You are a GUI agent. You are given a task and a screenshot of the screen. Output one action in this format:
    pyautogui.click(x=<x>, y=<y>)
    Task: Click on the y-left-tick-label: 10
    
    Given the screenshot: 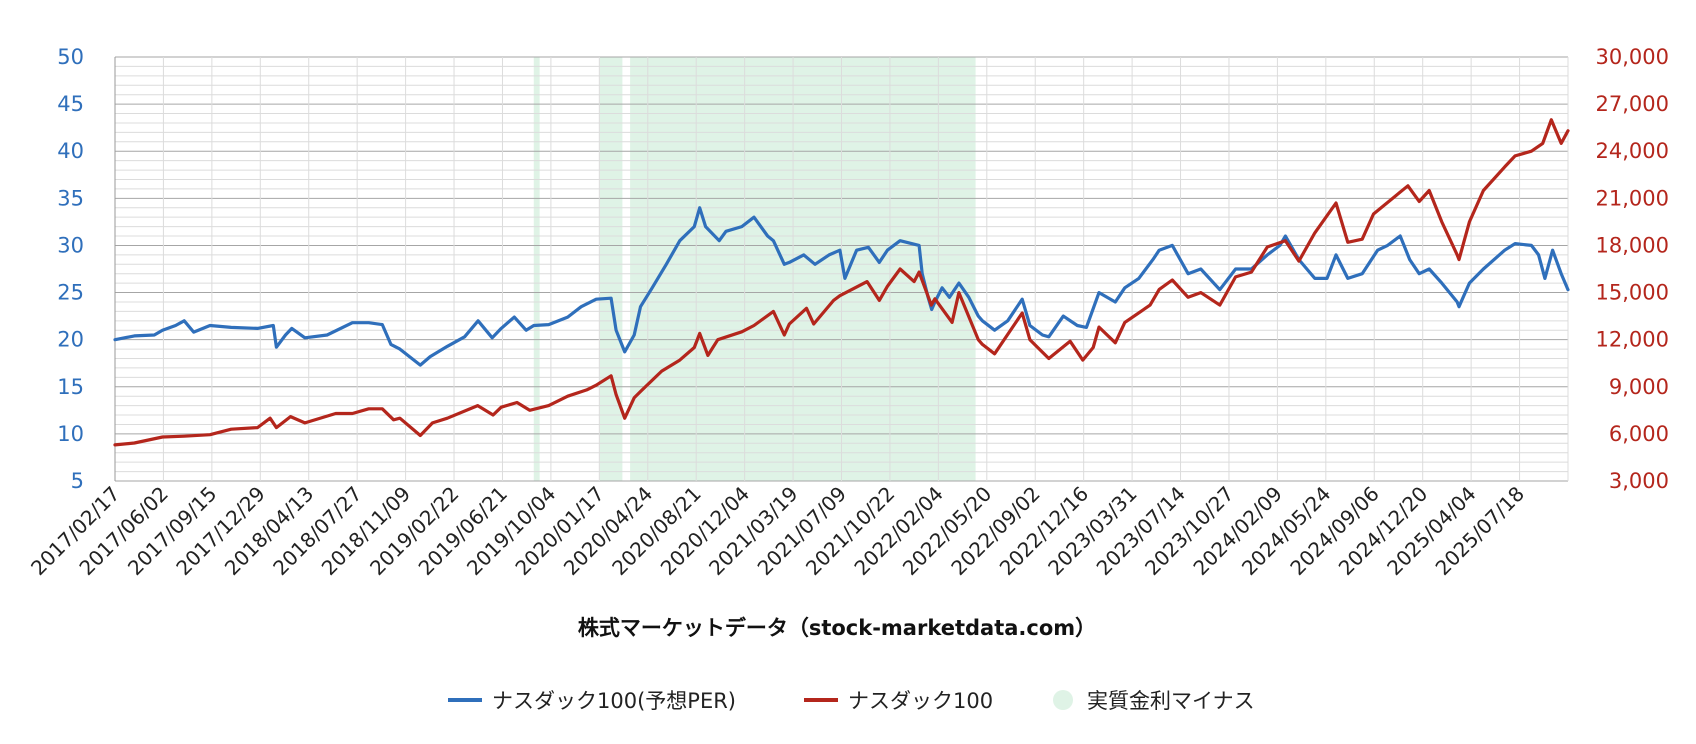 What is the action you would take?
    pyautogui.click(x=70, y=434)
    